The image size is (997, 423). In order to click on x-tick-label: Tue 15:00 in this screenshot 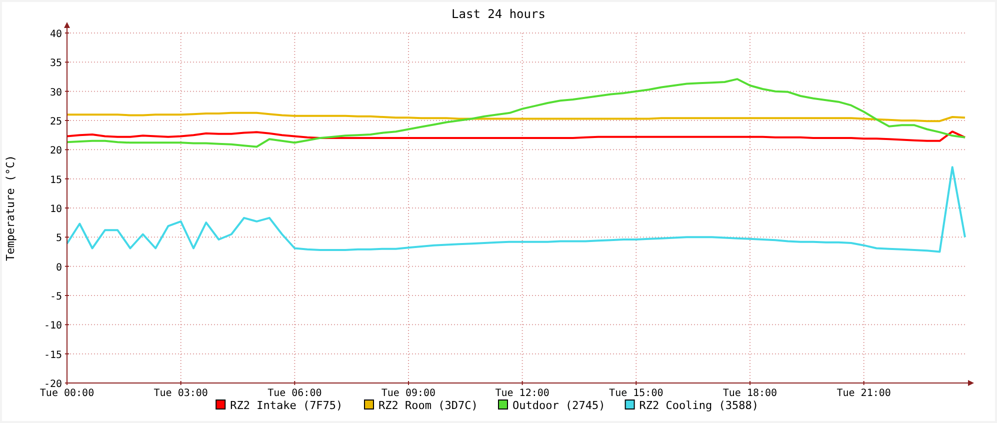, I will do `click(636, 393)`.